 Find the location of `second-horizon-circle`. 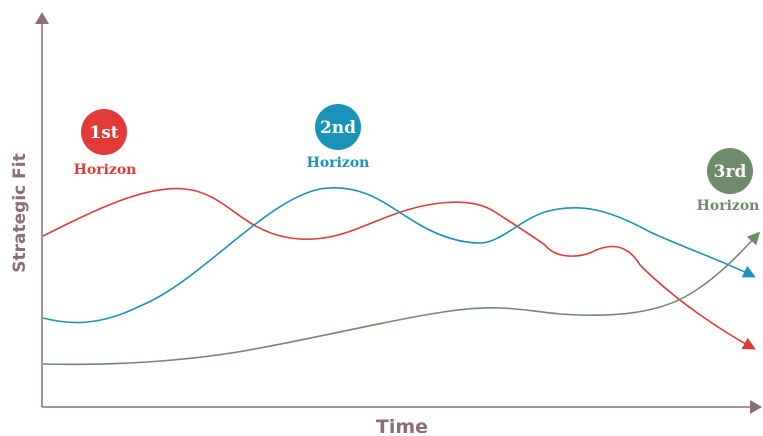

second-horizon-circle is located at coordinates (338, 127).